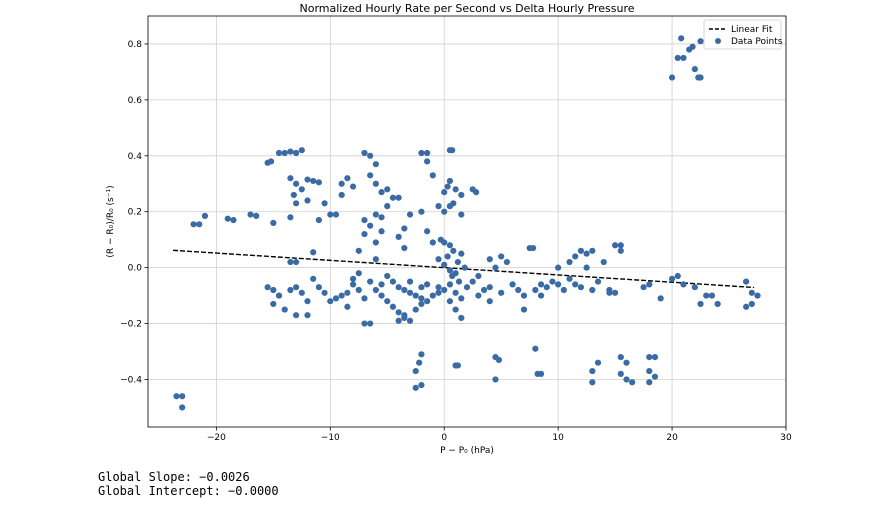 Image resolution: width=875 pixels, height=505 pixels. I want to click on x-tick-label: −20, so click(216, 438).